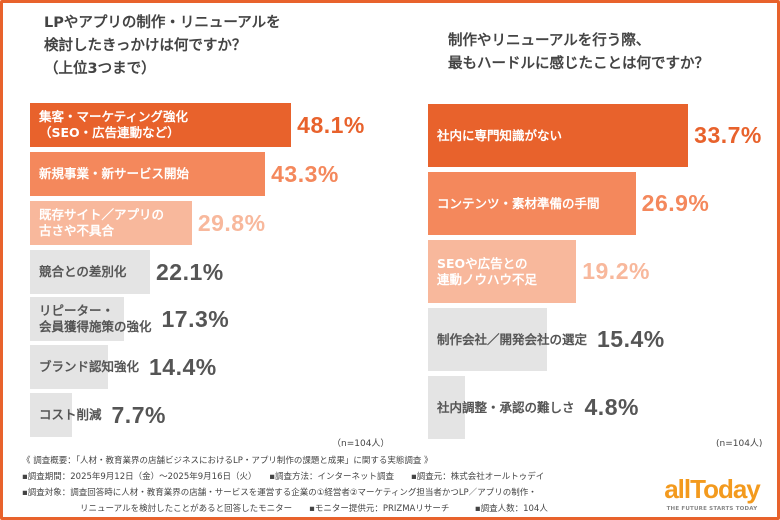  I want to click on right-chart-title: 制作やリニューアルを行う際、 最もハードルに感じたことは何ですか？, so click(578, 52).